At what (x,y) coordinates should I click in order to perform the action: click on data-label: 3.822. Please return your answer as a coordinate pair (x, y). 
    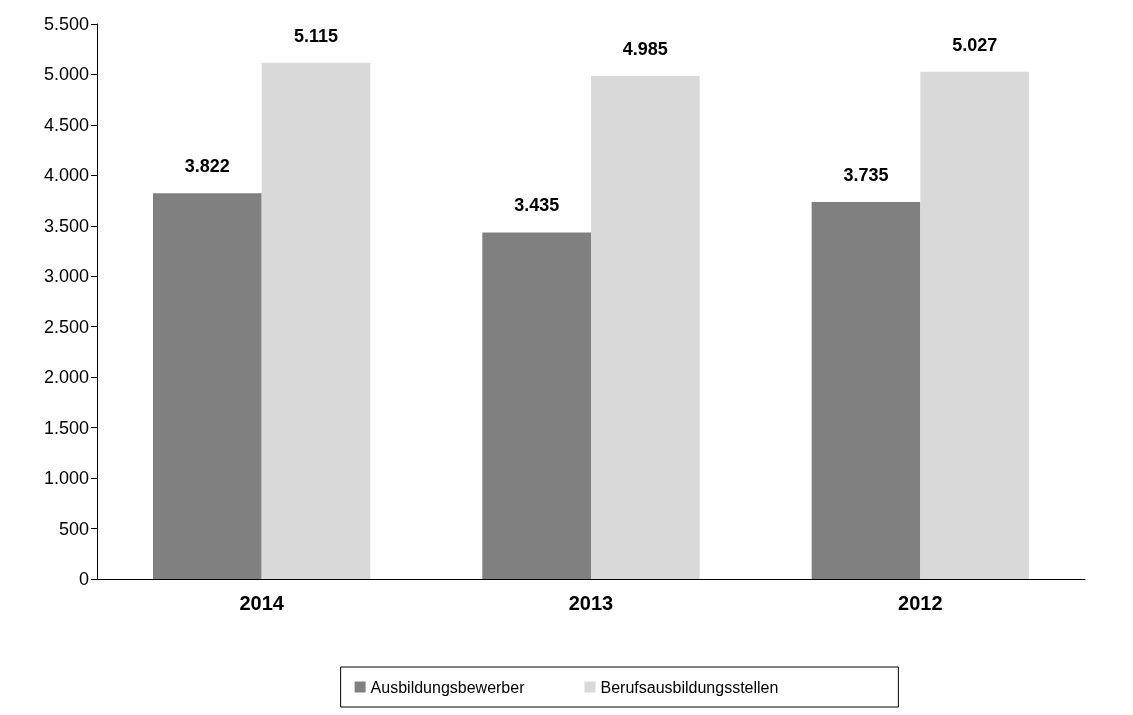
    Looking at the image, I should click on (207, 166).